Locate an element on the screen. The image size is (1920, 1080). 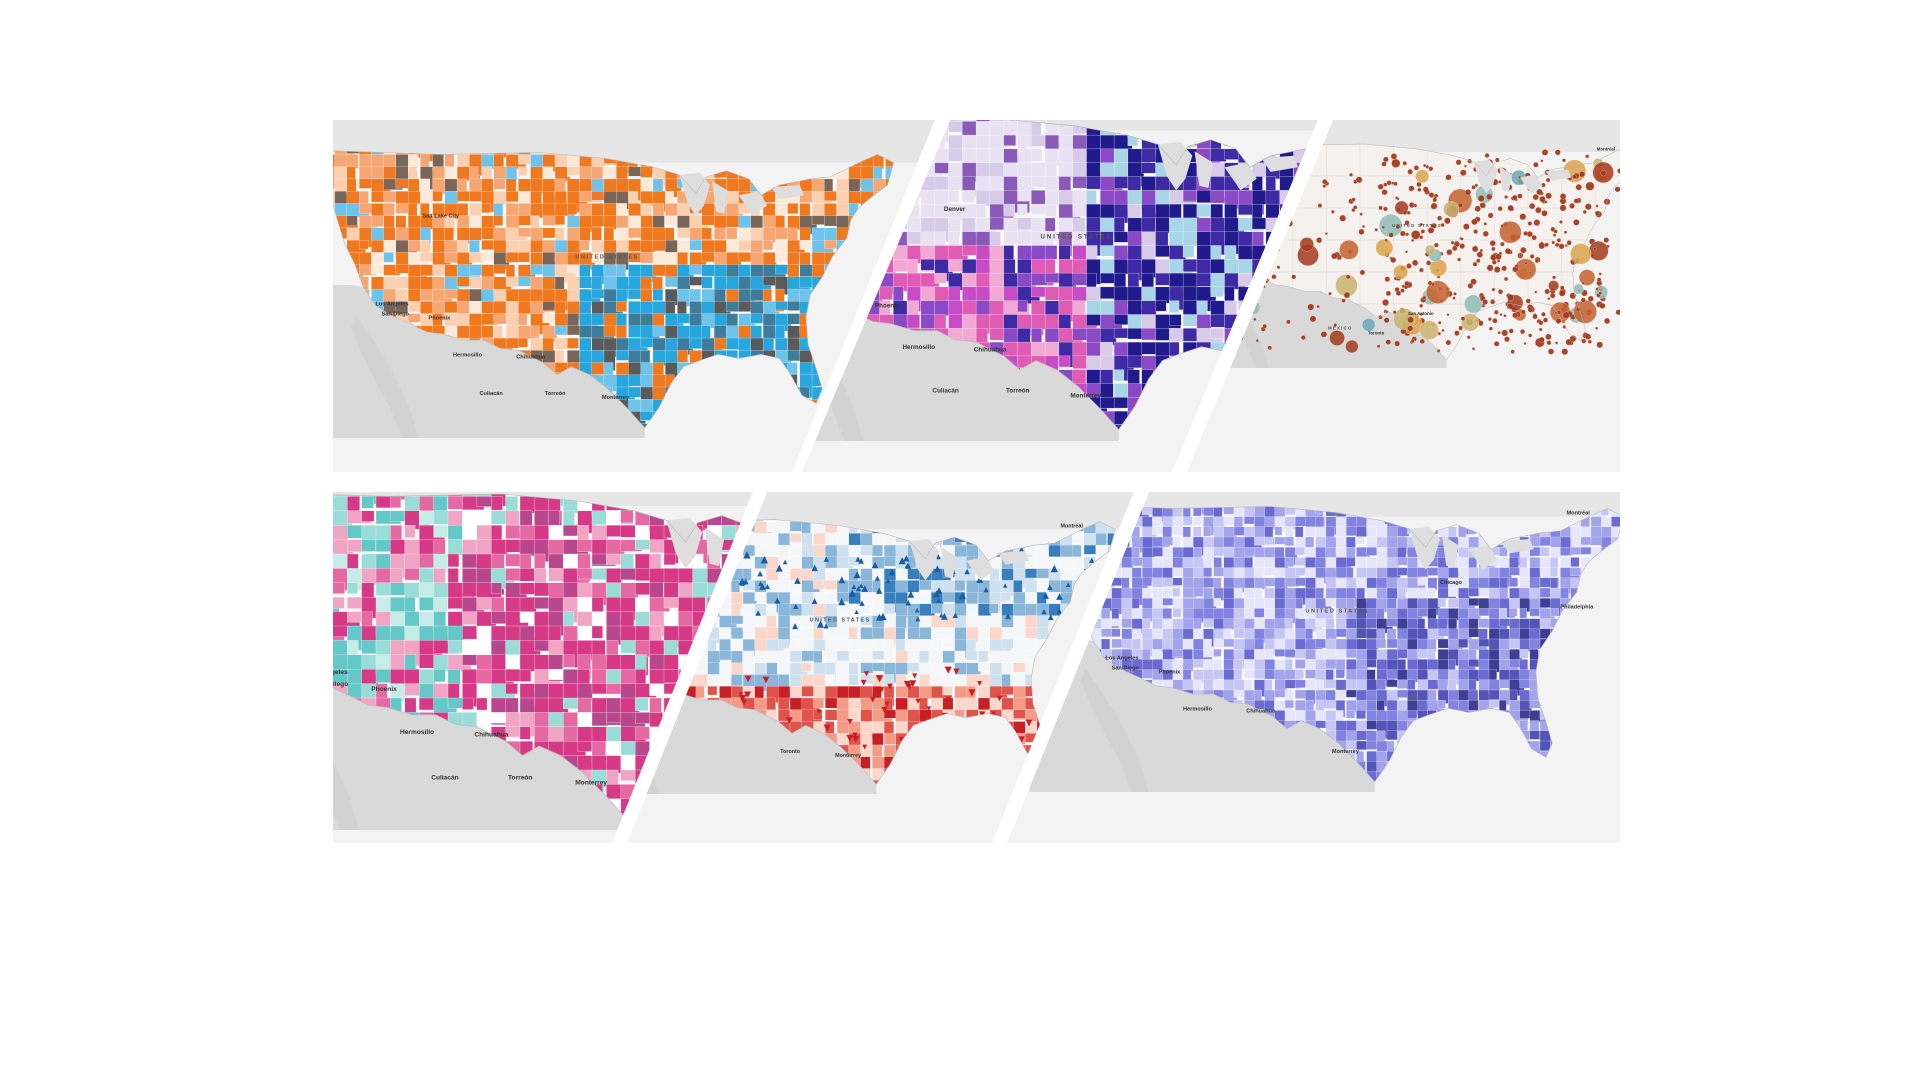
label-mty: Monterrey is located at coordinates (591, 782).